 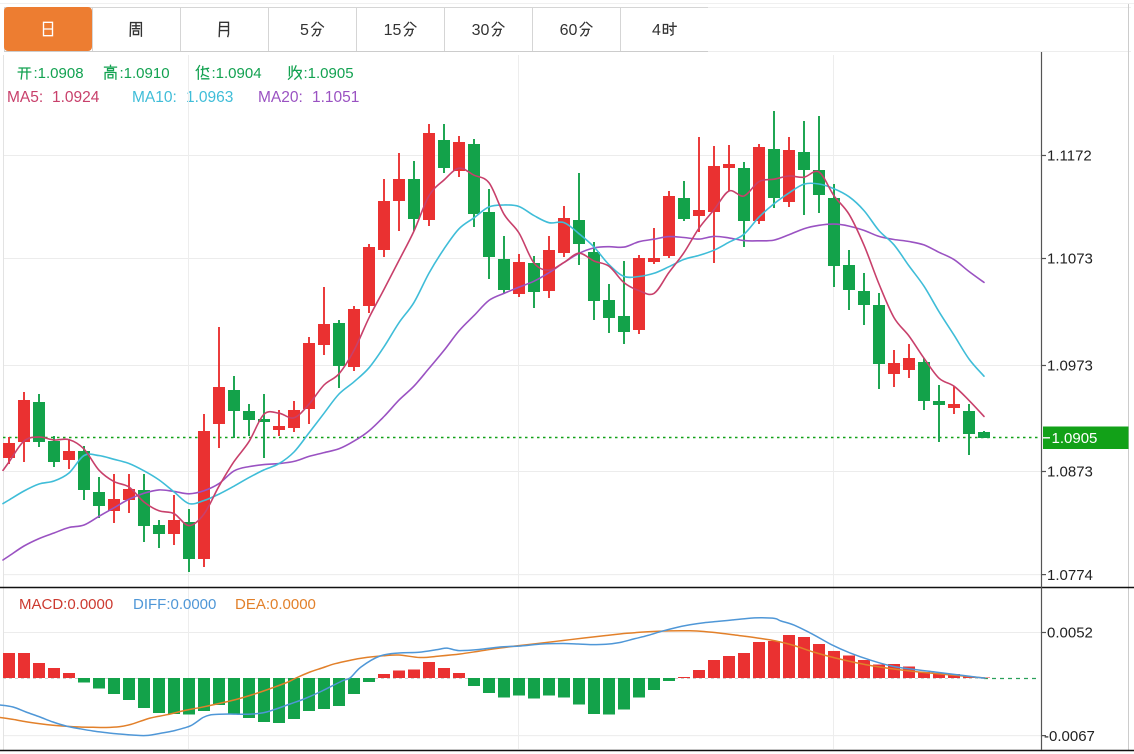 What do you see at coordinates (393, 30) in the screenshot?
I see `svg-text: 15` at bounding box center [393, 30].